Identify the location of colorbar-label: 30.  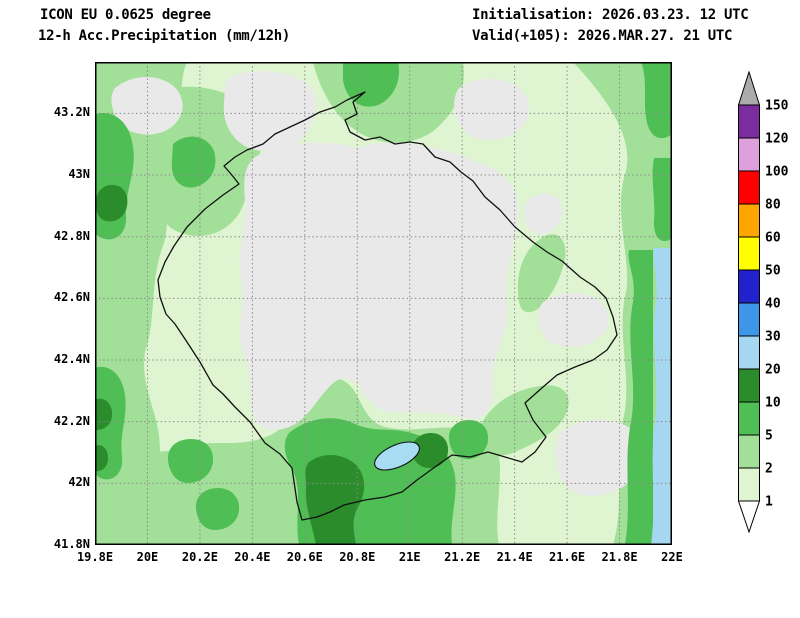
(773, 337).